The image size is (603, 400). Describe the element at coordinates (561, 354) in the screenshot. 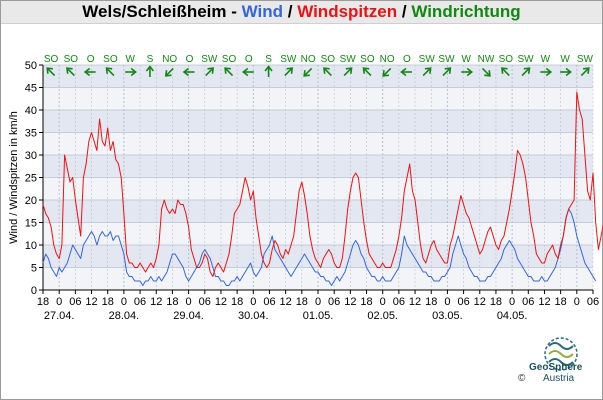

I see `geosphere-logo-icon` at that location.